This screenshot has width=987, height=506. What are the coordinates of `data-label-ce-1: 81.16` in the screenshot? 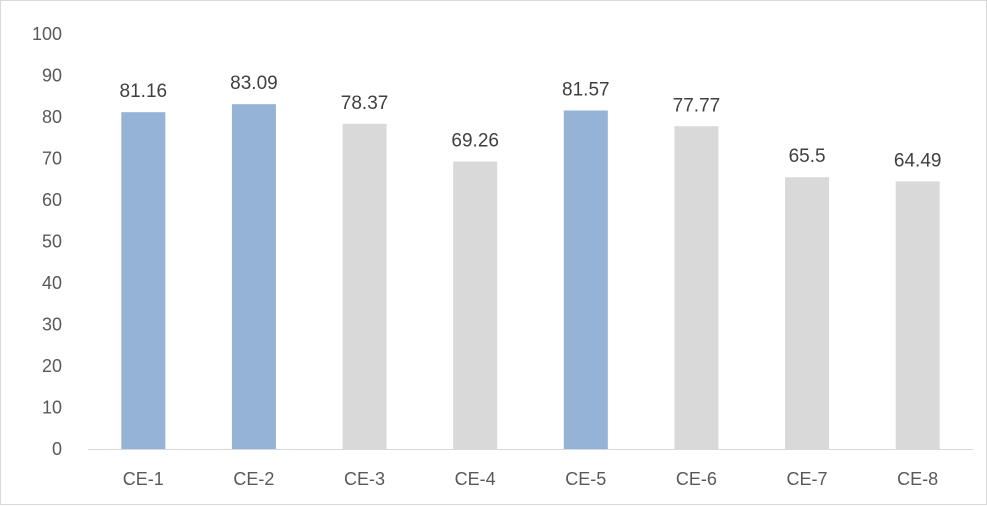 It's located at (144, 91).